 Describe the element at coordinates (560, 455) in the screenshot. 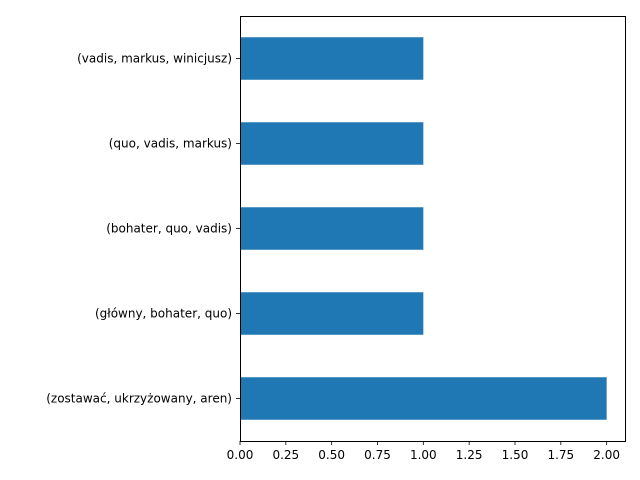

I see `x-tick-label: 1.75` at that location.